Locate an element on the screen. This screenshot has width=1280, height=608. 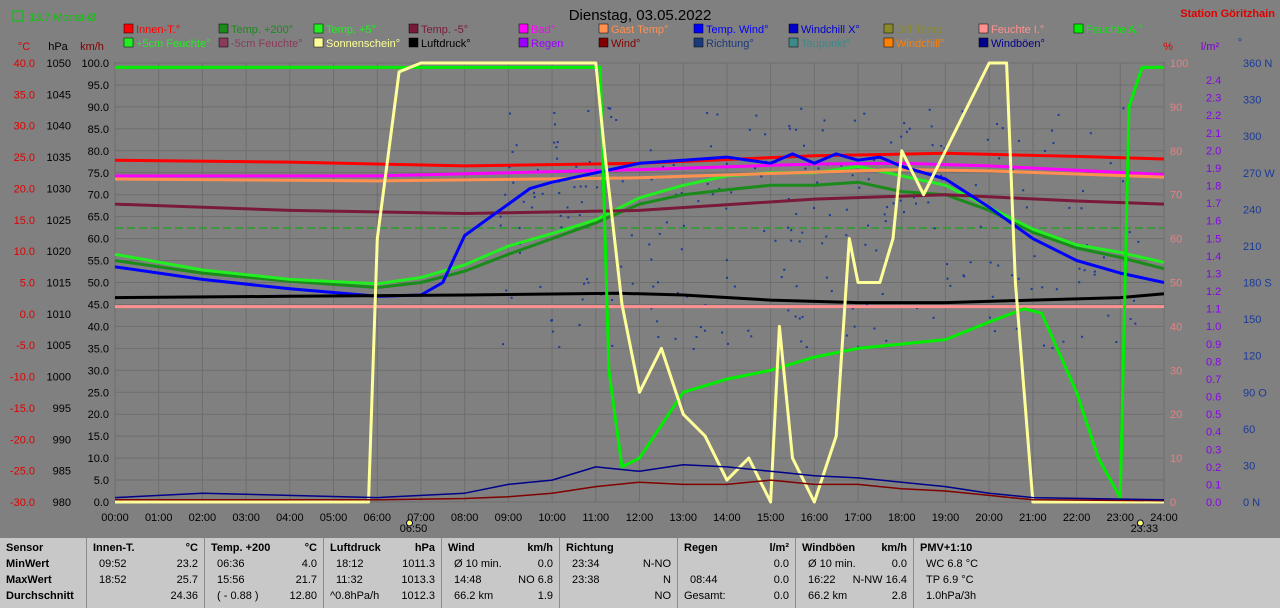
lm2-tick-label: 1.8 is located at coordinates (1213, 187).